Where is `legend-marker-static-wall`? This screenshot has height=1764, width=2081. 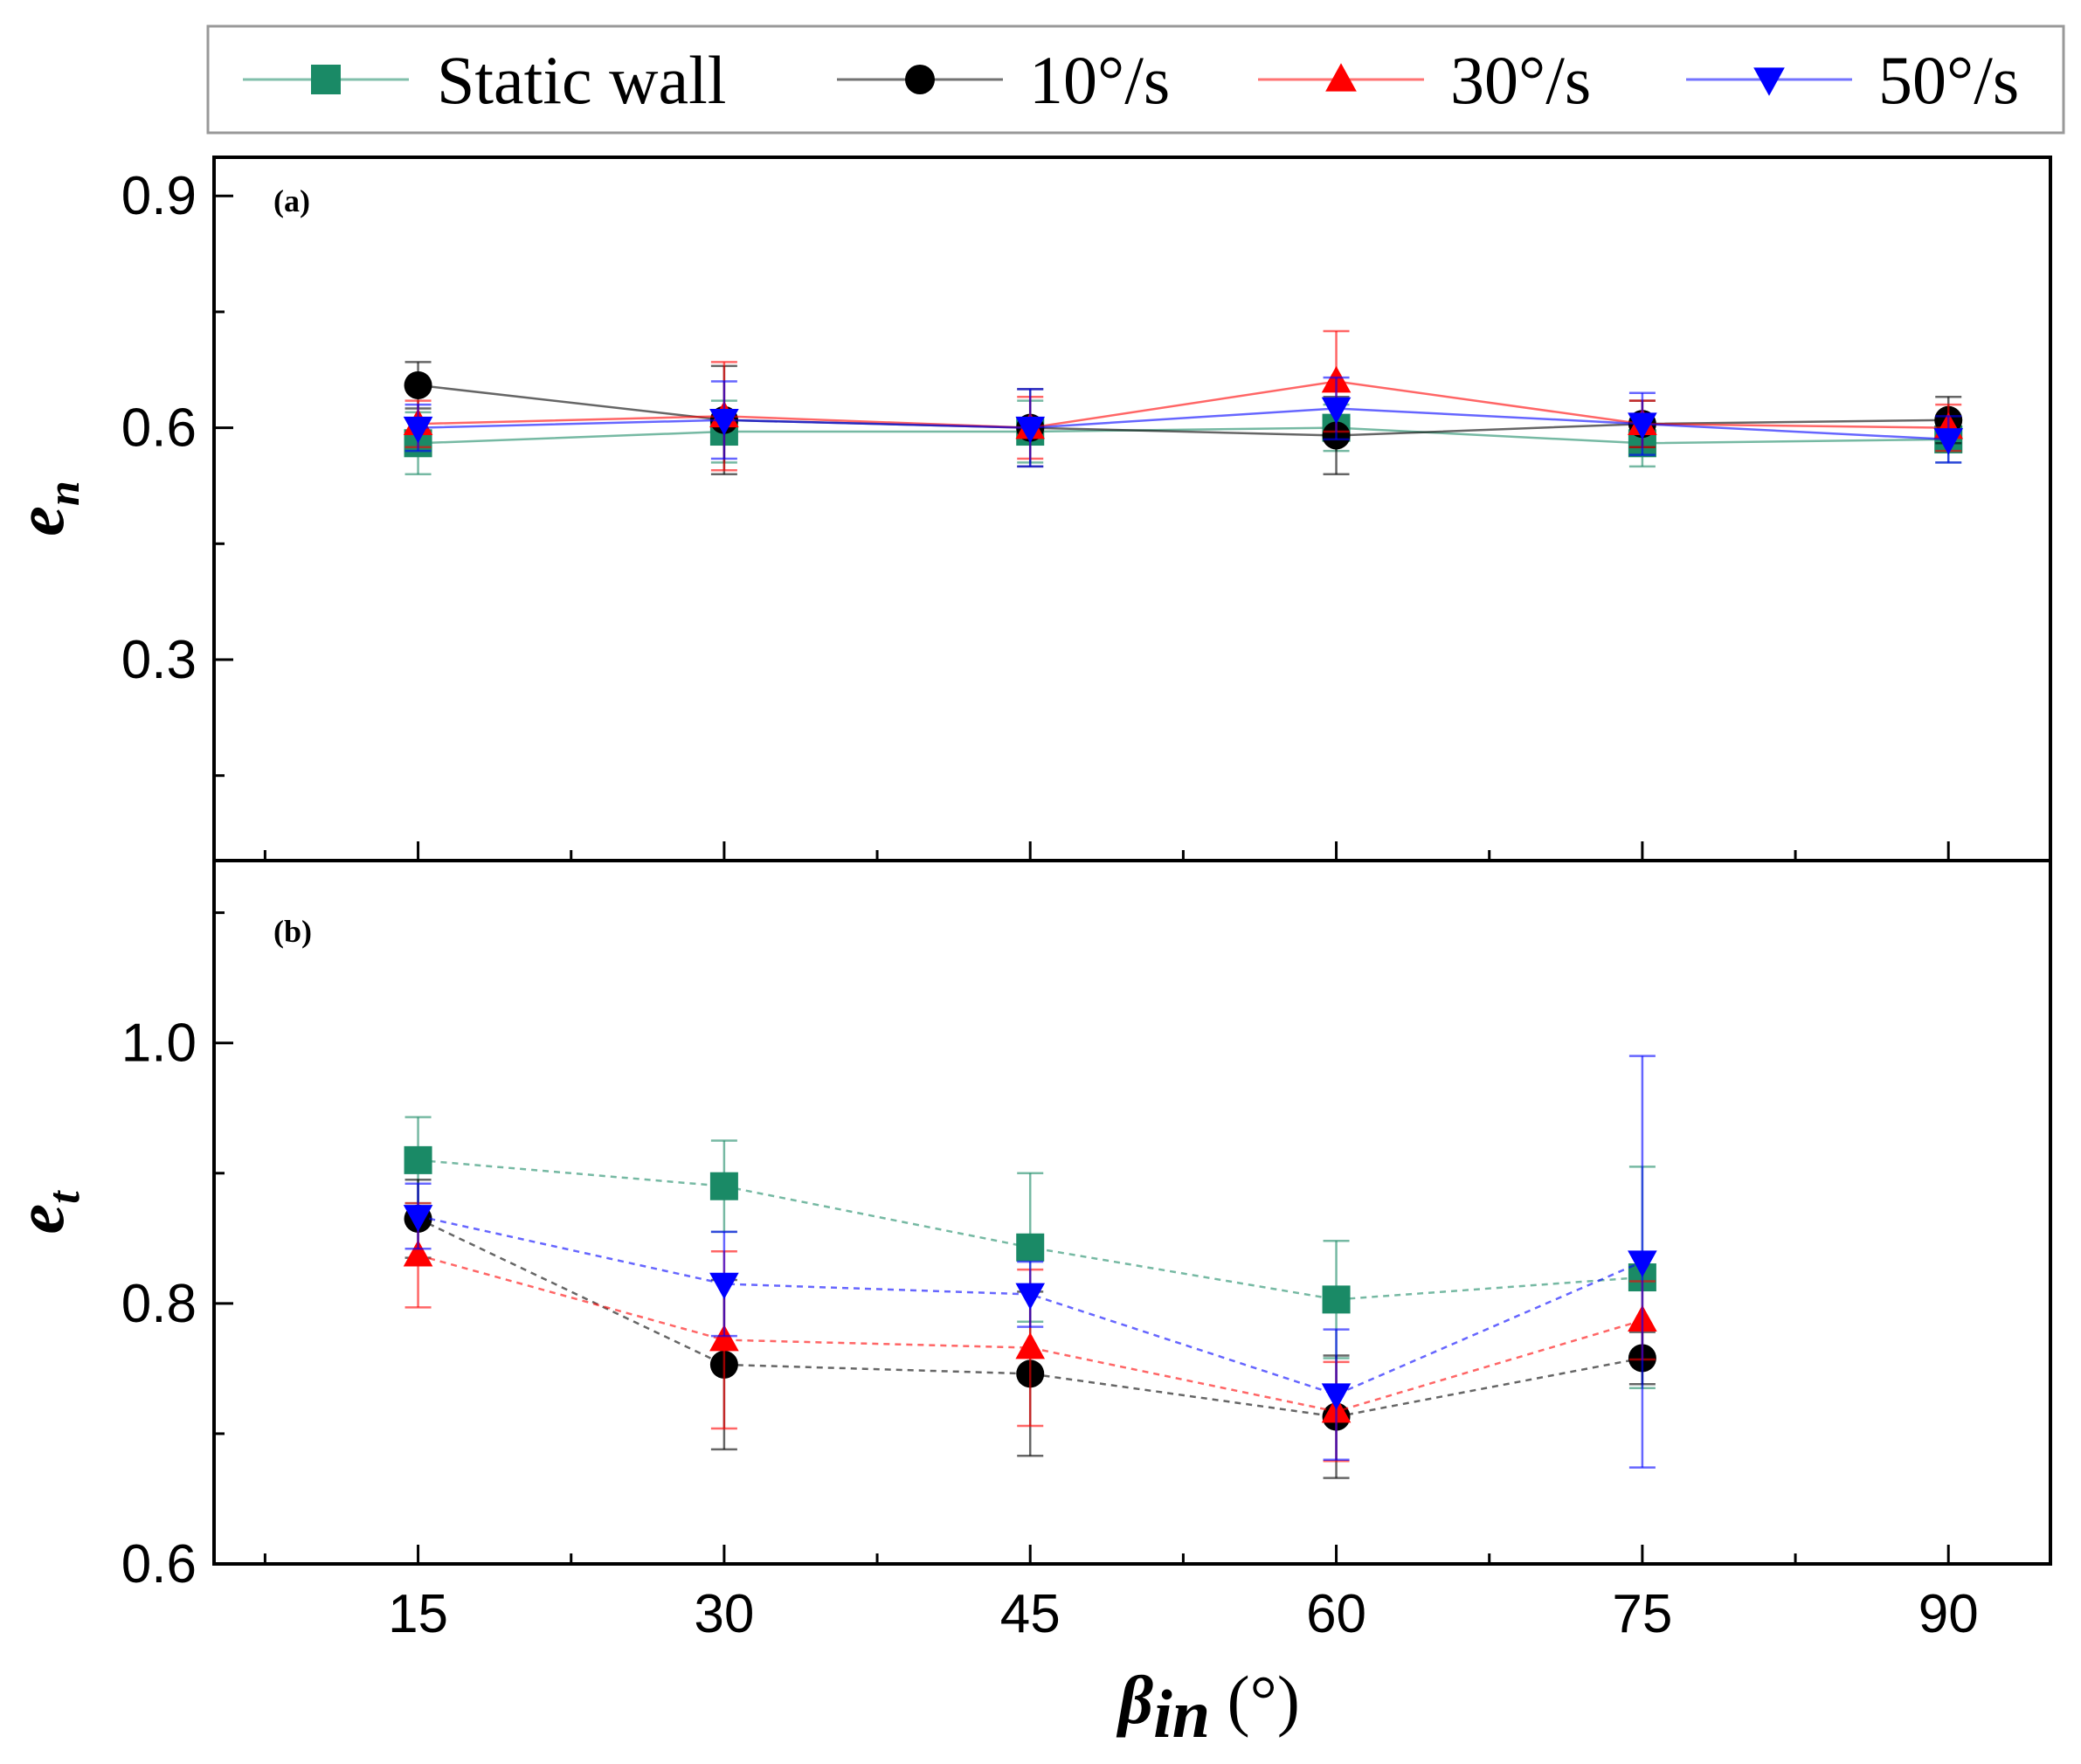 legend-marker-static-wall is located at coordinates (326, 79).